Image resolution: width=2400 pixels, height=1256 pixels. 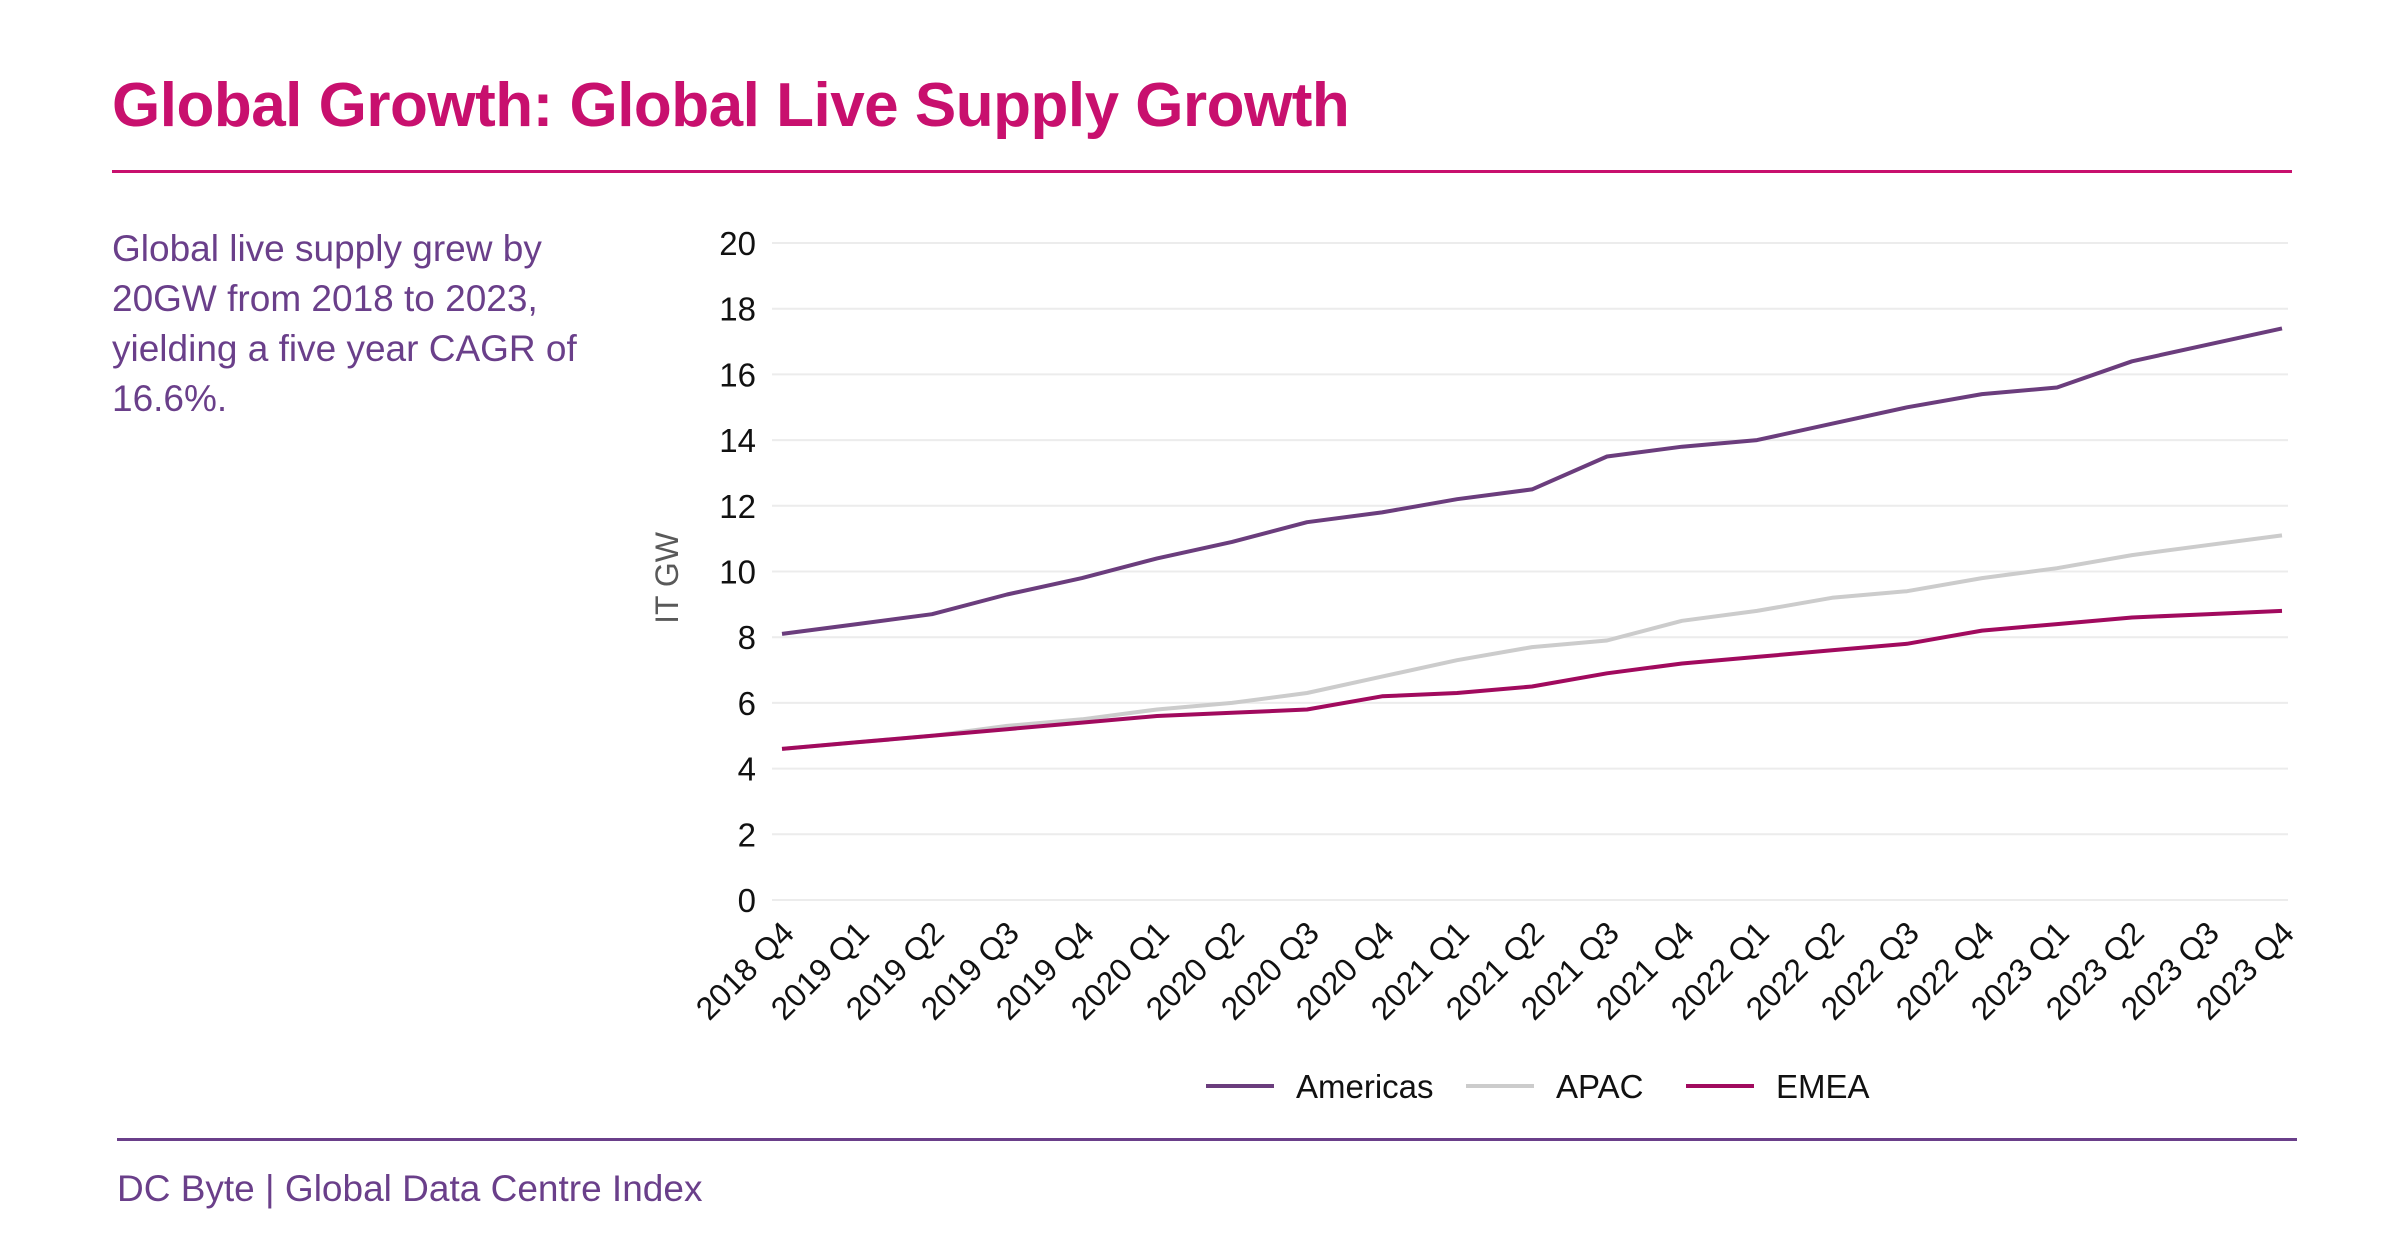 What do you see at coordinates (737, 506) in the screenshot?
I see `y-tick-label: 12` at bounding box center [737, 506].